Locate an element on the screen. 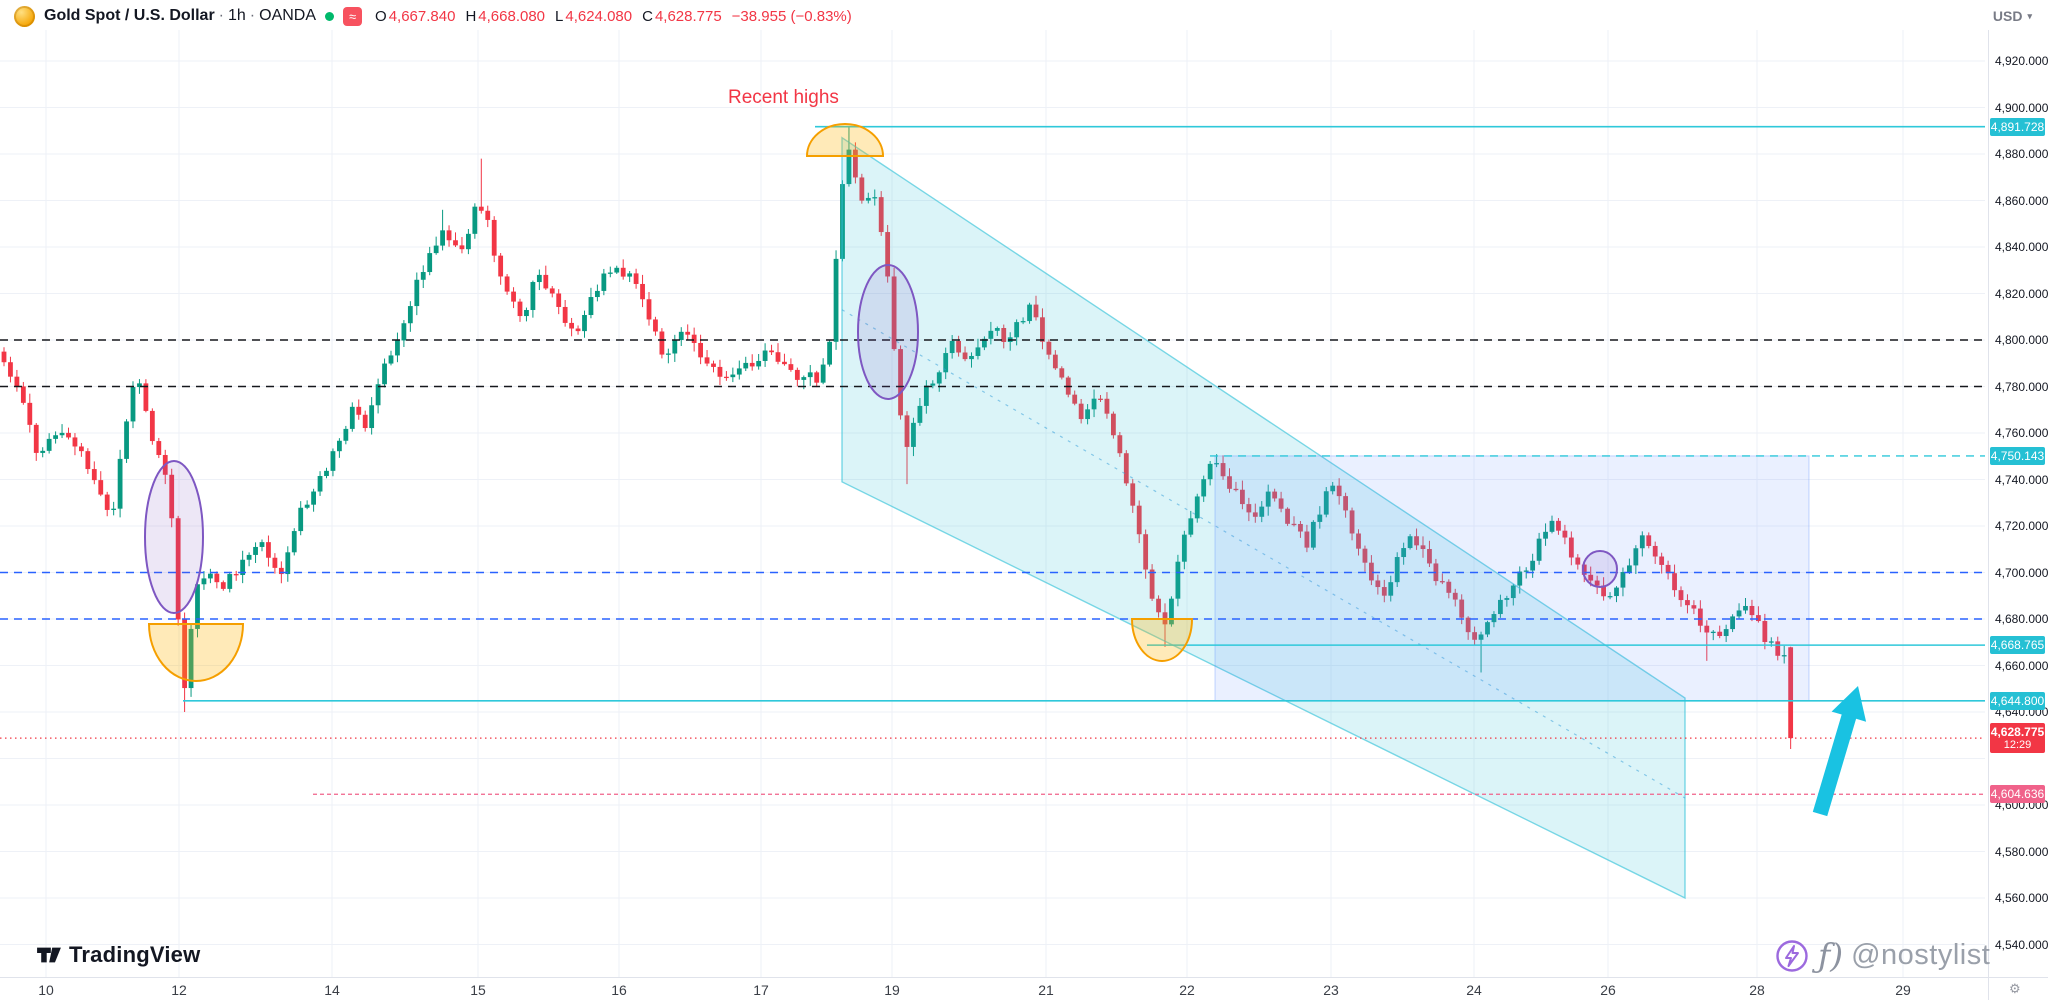 This screenshot has width=2048, height=1000. gold-coin-icon is located at coordinates (24, 16).